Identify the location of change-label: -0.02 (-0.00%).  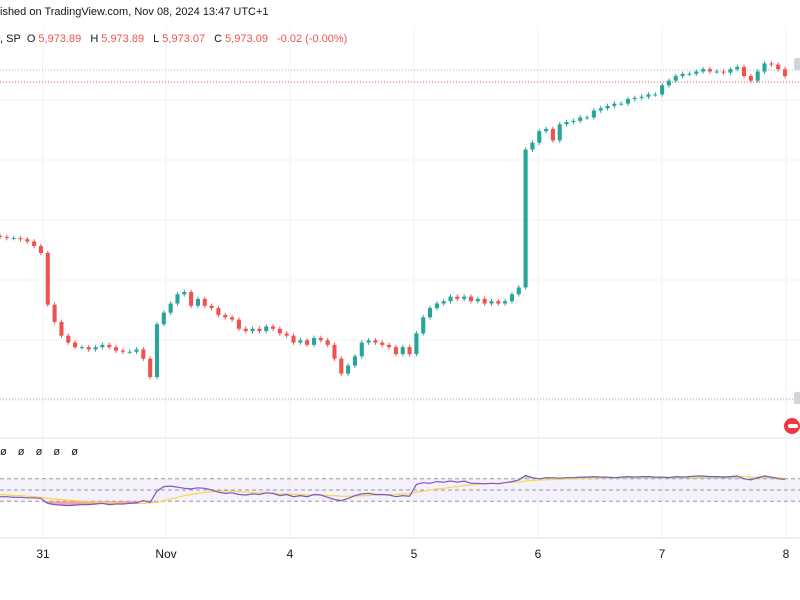
(312, 39).